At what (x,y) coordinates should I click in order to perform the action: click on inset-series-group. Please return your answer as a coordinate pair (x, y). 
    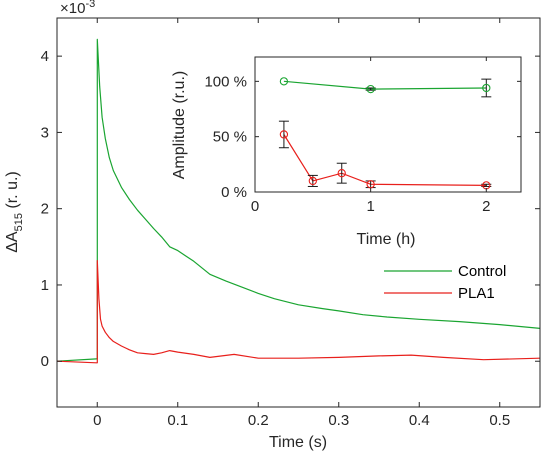
    Looking at the image, I should click on (385, 133).